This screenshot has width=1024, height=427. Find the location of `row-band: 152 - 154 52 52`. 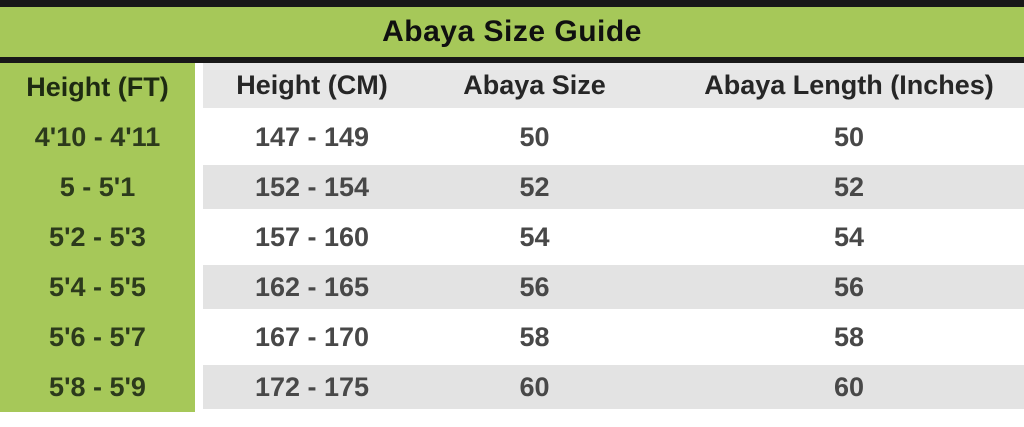

row-band: 152 - 154 52 52 is located at coordinates (613, 187).